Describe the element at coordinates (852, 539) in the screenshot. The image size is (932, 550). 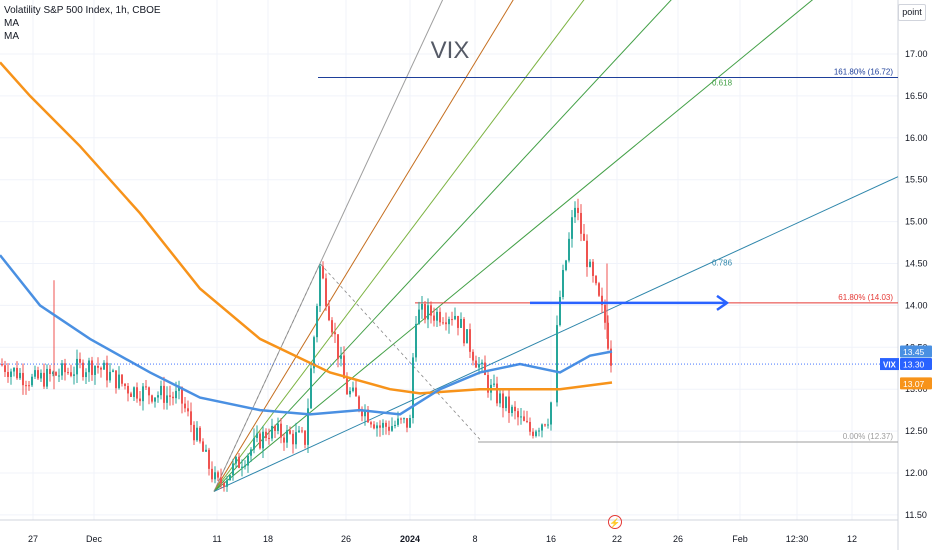
I see `time-tick-label: 12` at that location.